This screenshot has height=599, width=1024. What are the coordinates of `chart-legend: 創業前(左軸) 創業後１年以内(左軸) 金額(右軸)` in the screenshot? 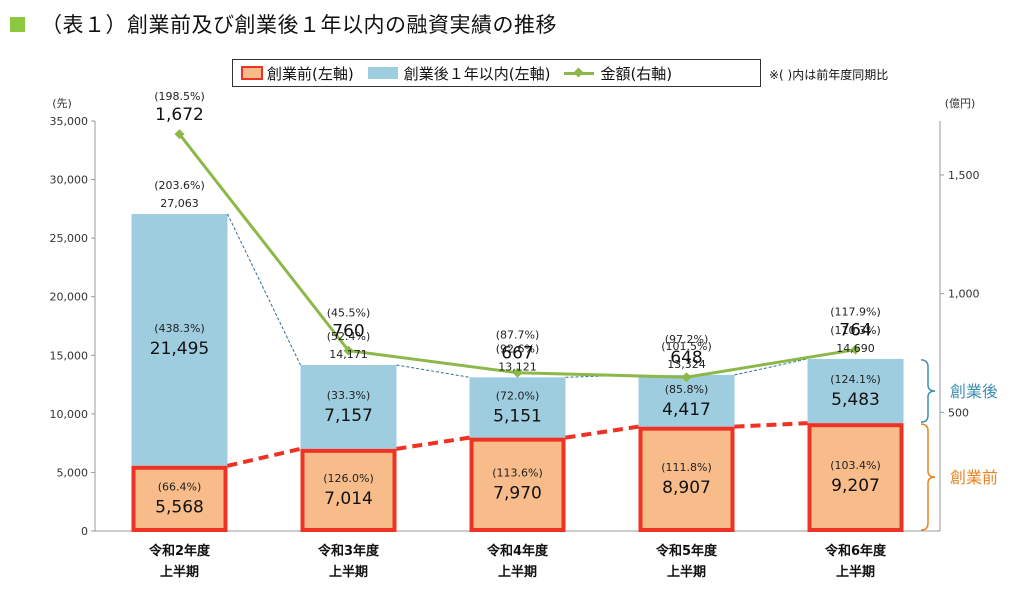 It's located at (496, 73).